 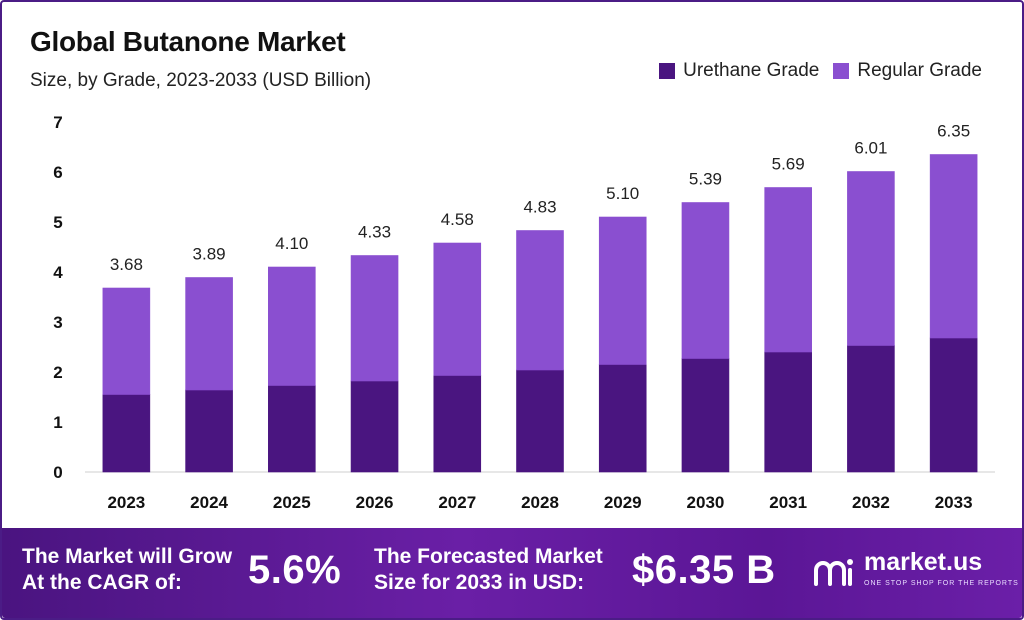 What do you see at coordinates (954, 502) in the screenshot?
I see `x-tick-label: 2033` at bounding box center [954, 502].